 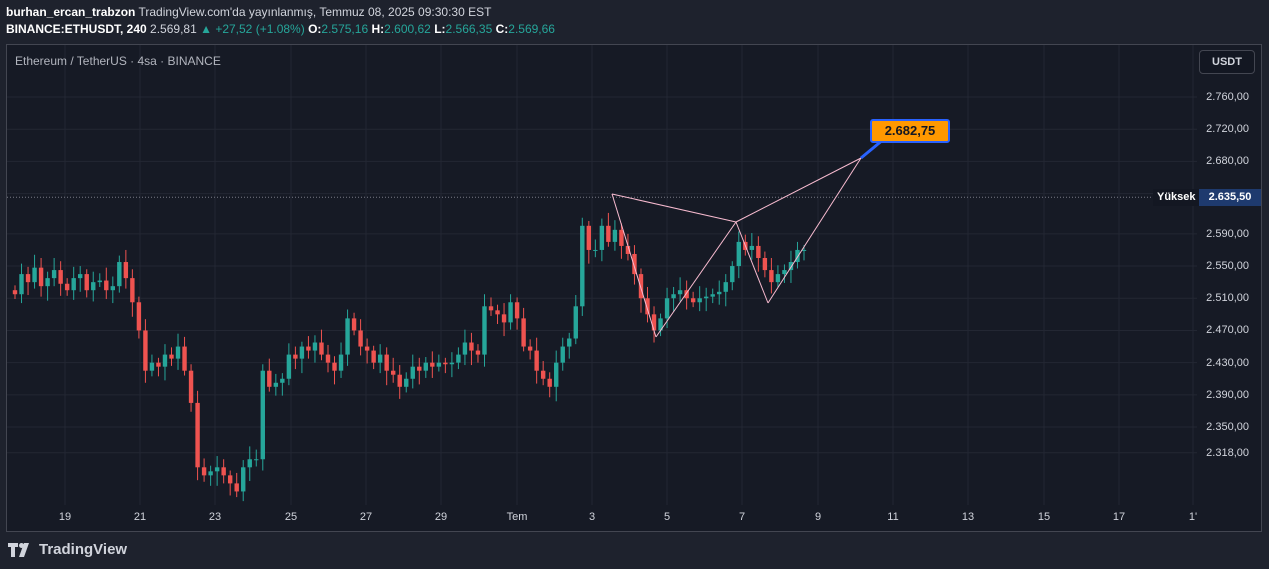 What do you see at coordinates (752, 262) in the screenshot?
I see `pattern-leg-bc` at bounding box center [752, 262].